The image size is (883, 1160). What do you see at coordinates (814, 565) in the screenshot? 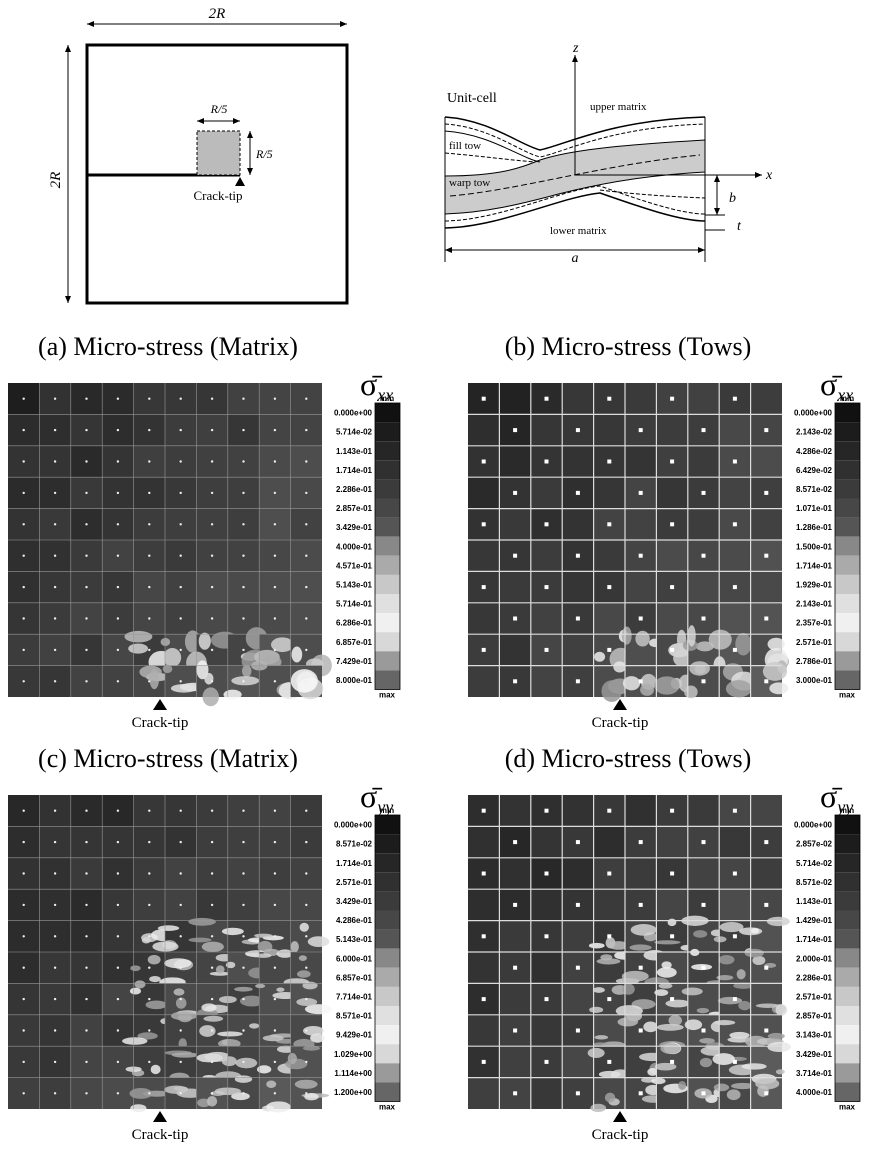
I see `colorbar-label: 1.714e-01` at bounding box center [814, 565].